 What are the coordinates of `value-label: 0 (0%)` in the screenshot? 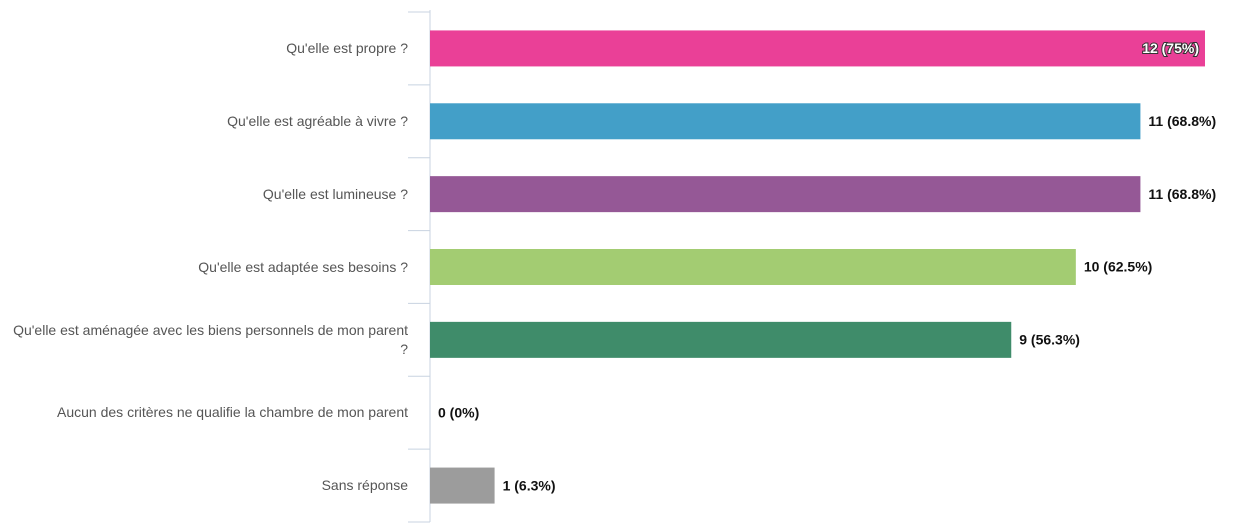 It's located at (458, 412).